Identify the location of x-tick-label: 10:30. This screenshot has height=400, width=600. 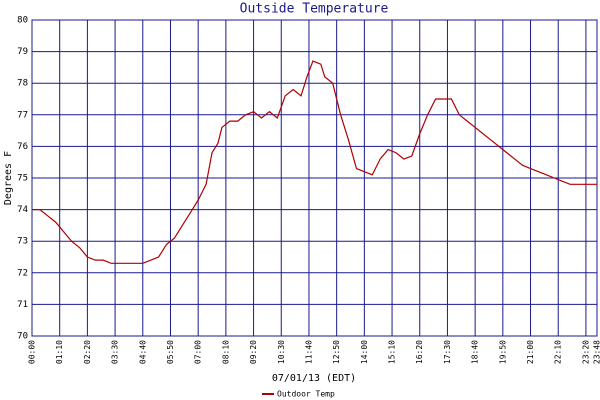
(281, 352).